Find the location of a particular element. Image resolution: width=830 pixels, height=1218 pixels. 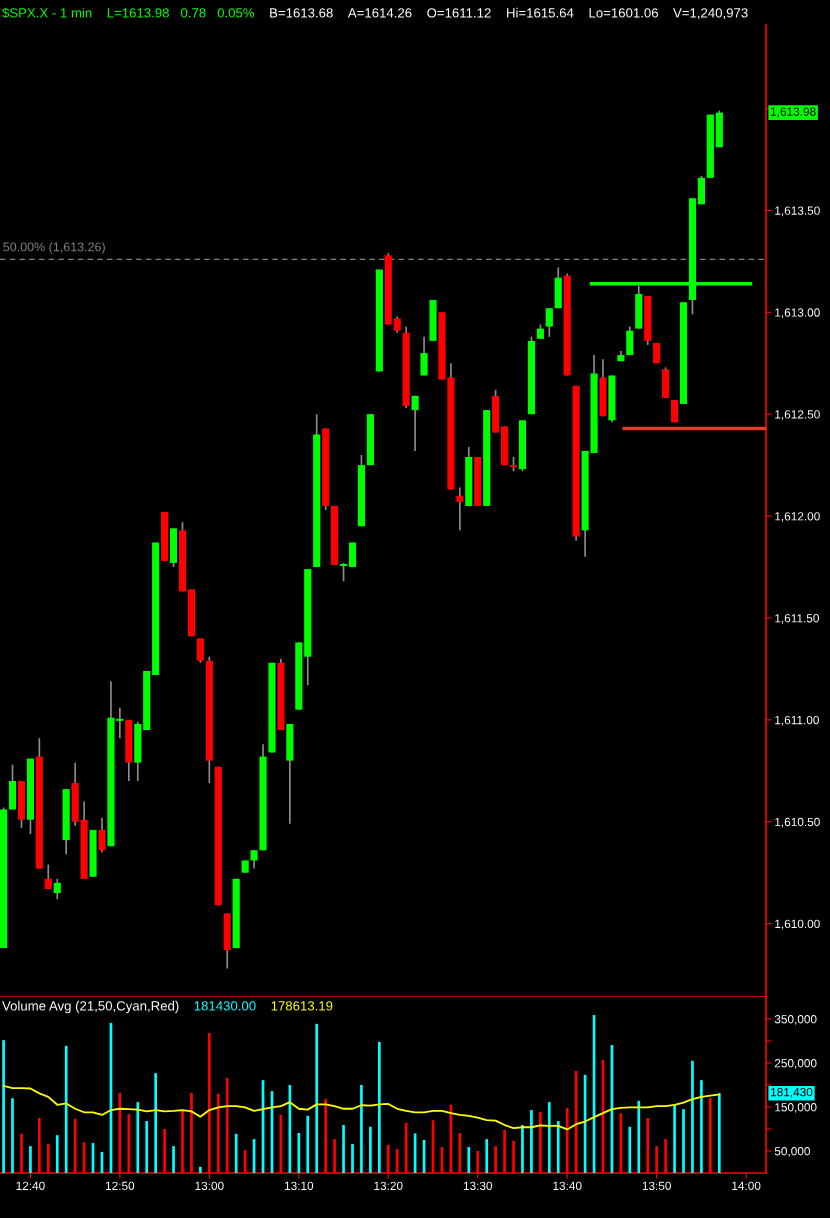

y-tick-label: 250,000 is located at coordinates (795, 1064).